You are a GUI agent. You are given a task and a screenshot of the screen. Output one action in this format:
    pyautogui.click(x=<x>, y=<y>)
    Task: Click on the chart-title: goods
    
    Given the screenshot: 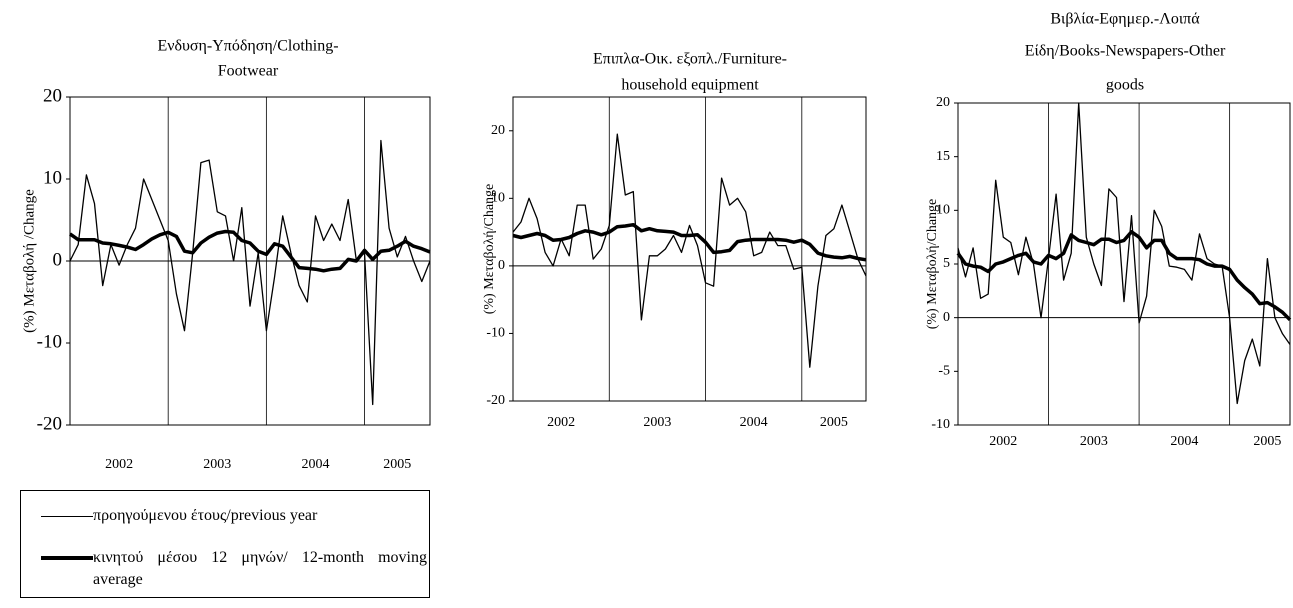 What is the action you would take?
    pyautogui.click(x=1125, y=85)
    